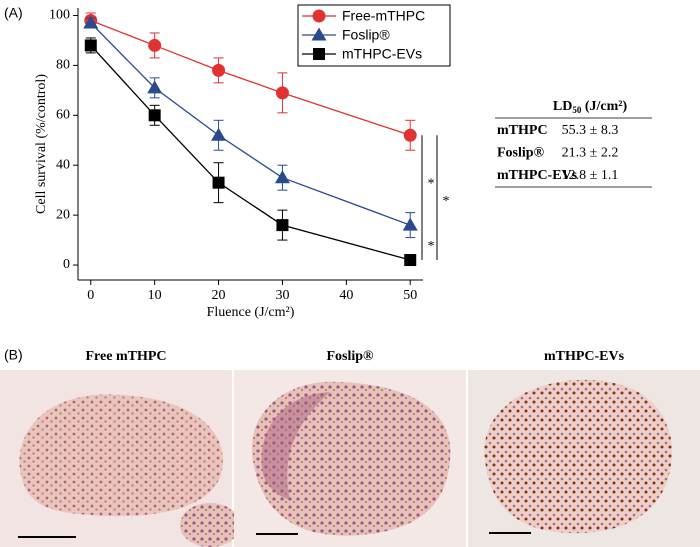 The height and width of the screenshot is (547, 700). Describe the element at coordinates (126, 356) in the screenshot. I see `image-title: Free mTHPC` at that location.